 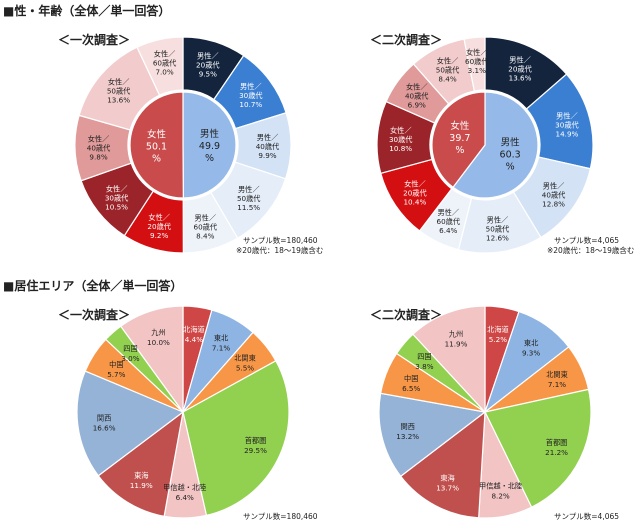 What do you see at coordinates (141, 480) in the screenshot?
I see `area-first-label-6: 東海 11.9%` at bounding box center [141, 480].